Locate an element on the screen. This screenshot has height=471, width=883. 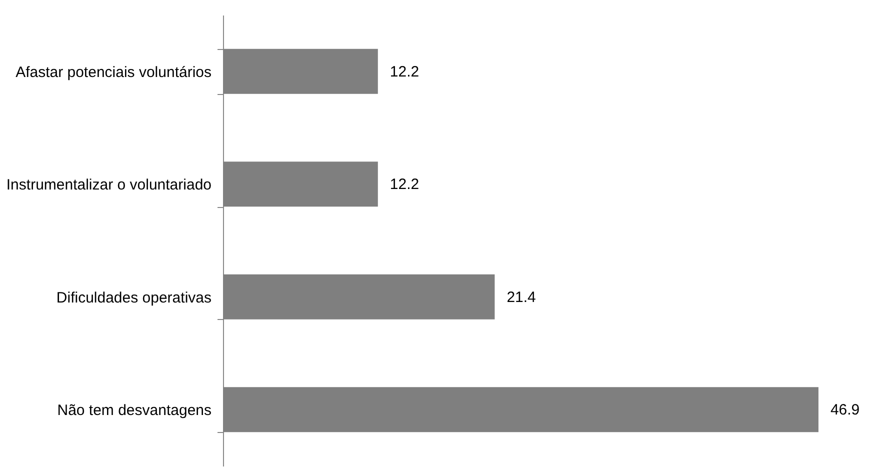
y-tick-label: Não tem desvantagens is located at coordinates (134, 411).